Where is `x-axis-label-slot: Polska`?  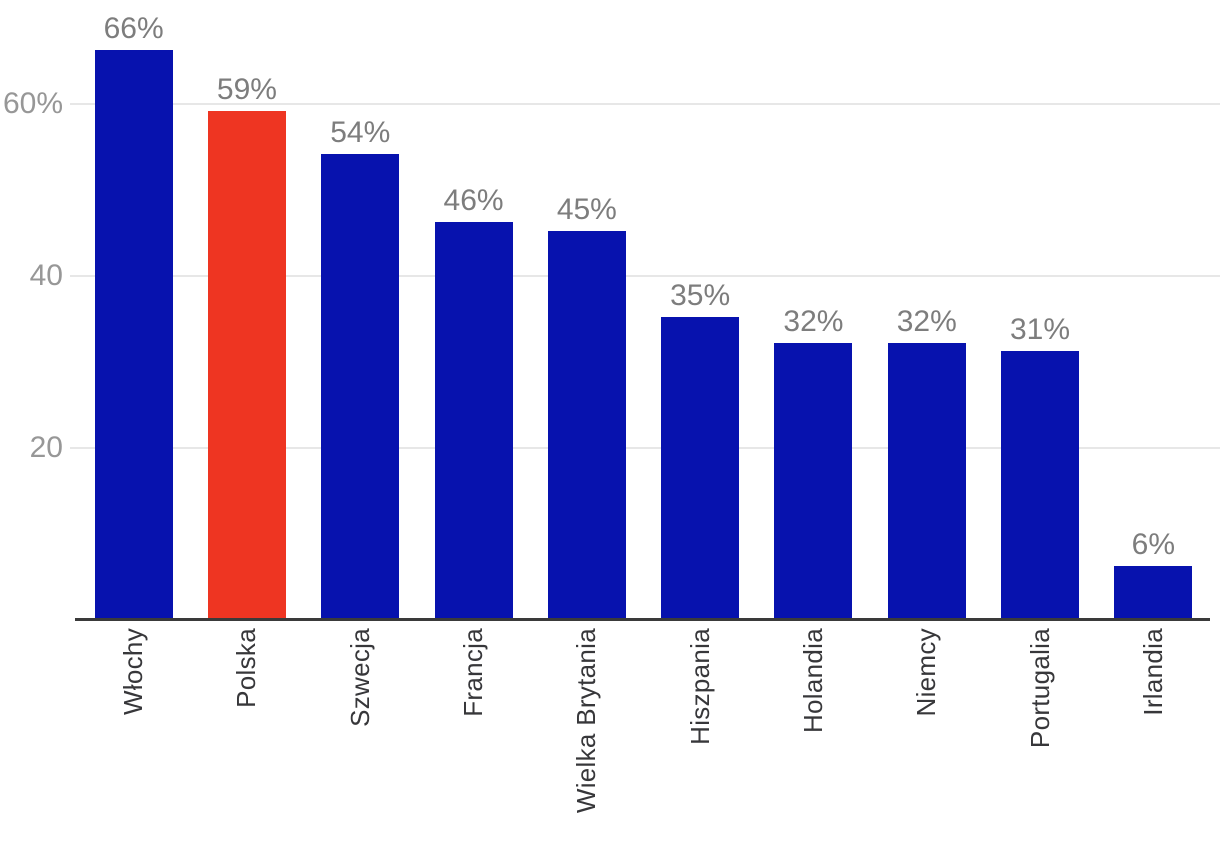
x-axis-label-slot: Polska is located at coordinates (246, 736).